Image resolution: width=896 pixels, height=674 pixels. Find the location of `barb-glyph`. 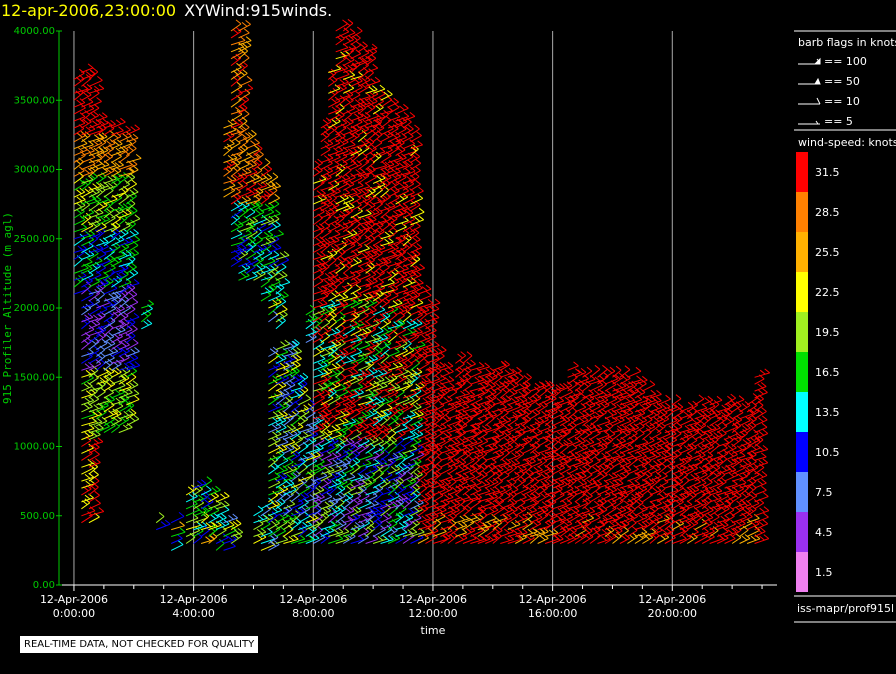

barb-glyph is located at coordinates (809, 101).